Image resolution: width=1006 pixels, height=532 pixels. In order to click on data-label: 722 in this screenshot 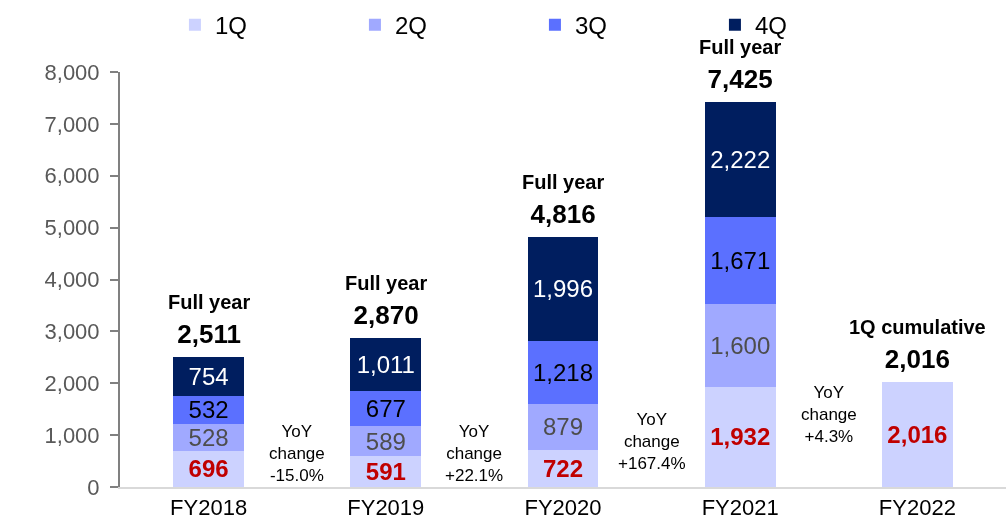, I will do `click(563, 468)`.